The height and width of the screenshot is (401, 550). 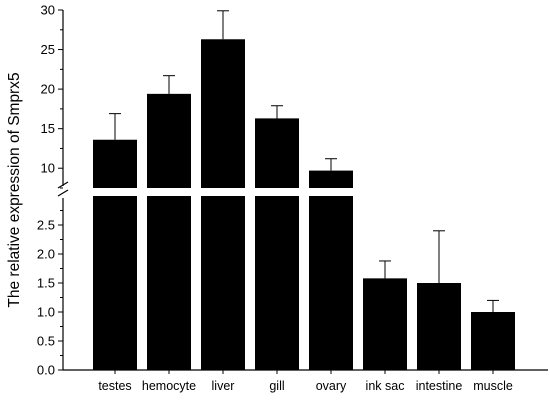 I want to click on y-tick-label: 20, so click(x=48, y=89).